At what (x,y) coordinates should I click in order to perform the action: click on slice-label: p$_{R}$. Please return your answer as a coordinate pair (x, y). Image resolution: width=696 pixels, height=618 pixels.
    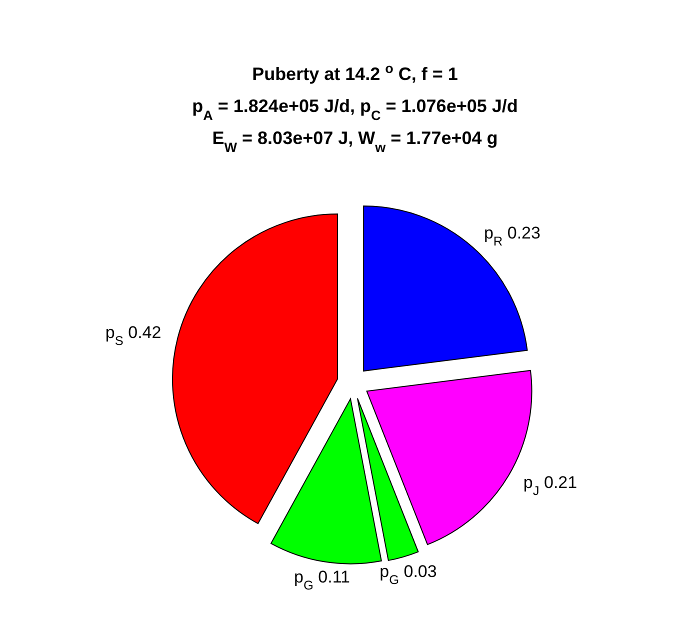
    Looking at the image, I should click on (493, 236).